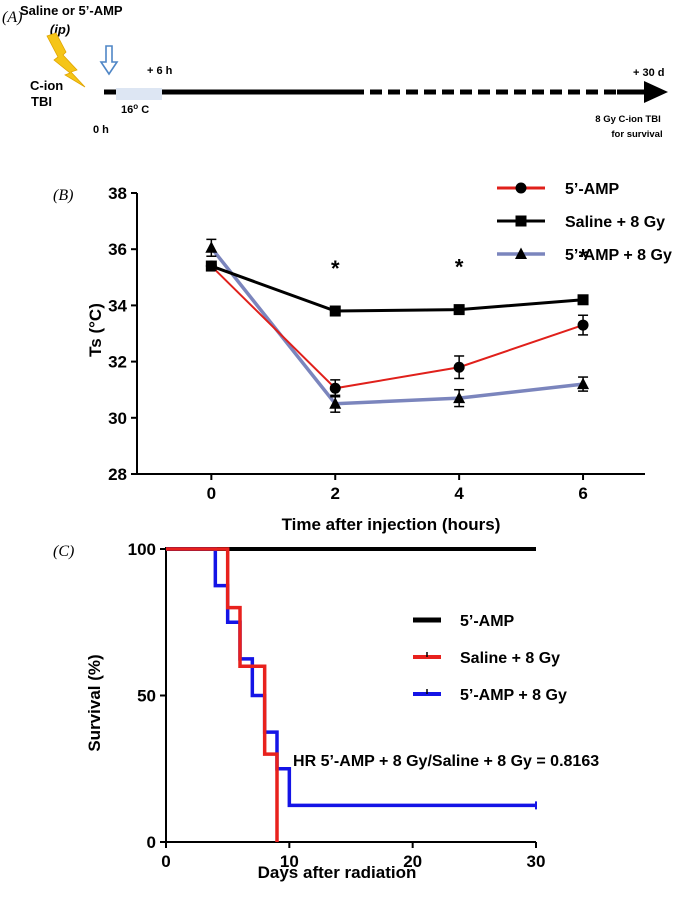 The image size is (685, 912). What do you see at coordinates (289, 861) in the screenshot?
I see `x-tick-label: 10` at bounding box center [289, 861].